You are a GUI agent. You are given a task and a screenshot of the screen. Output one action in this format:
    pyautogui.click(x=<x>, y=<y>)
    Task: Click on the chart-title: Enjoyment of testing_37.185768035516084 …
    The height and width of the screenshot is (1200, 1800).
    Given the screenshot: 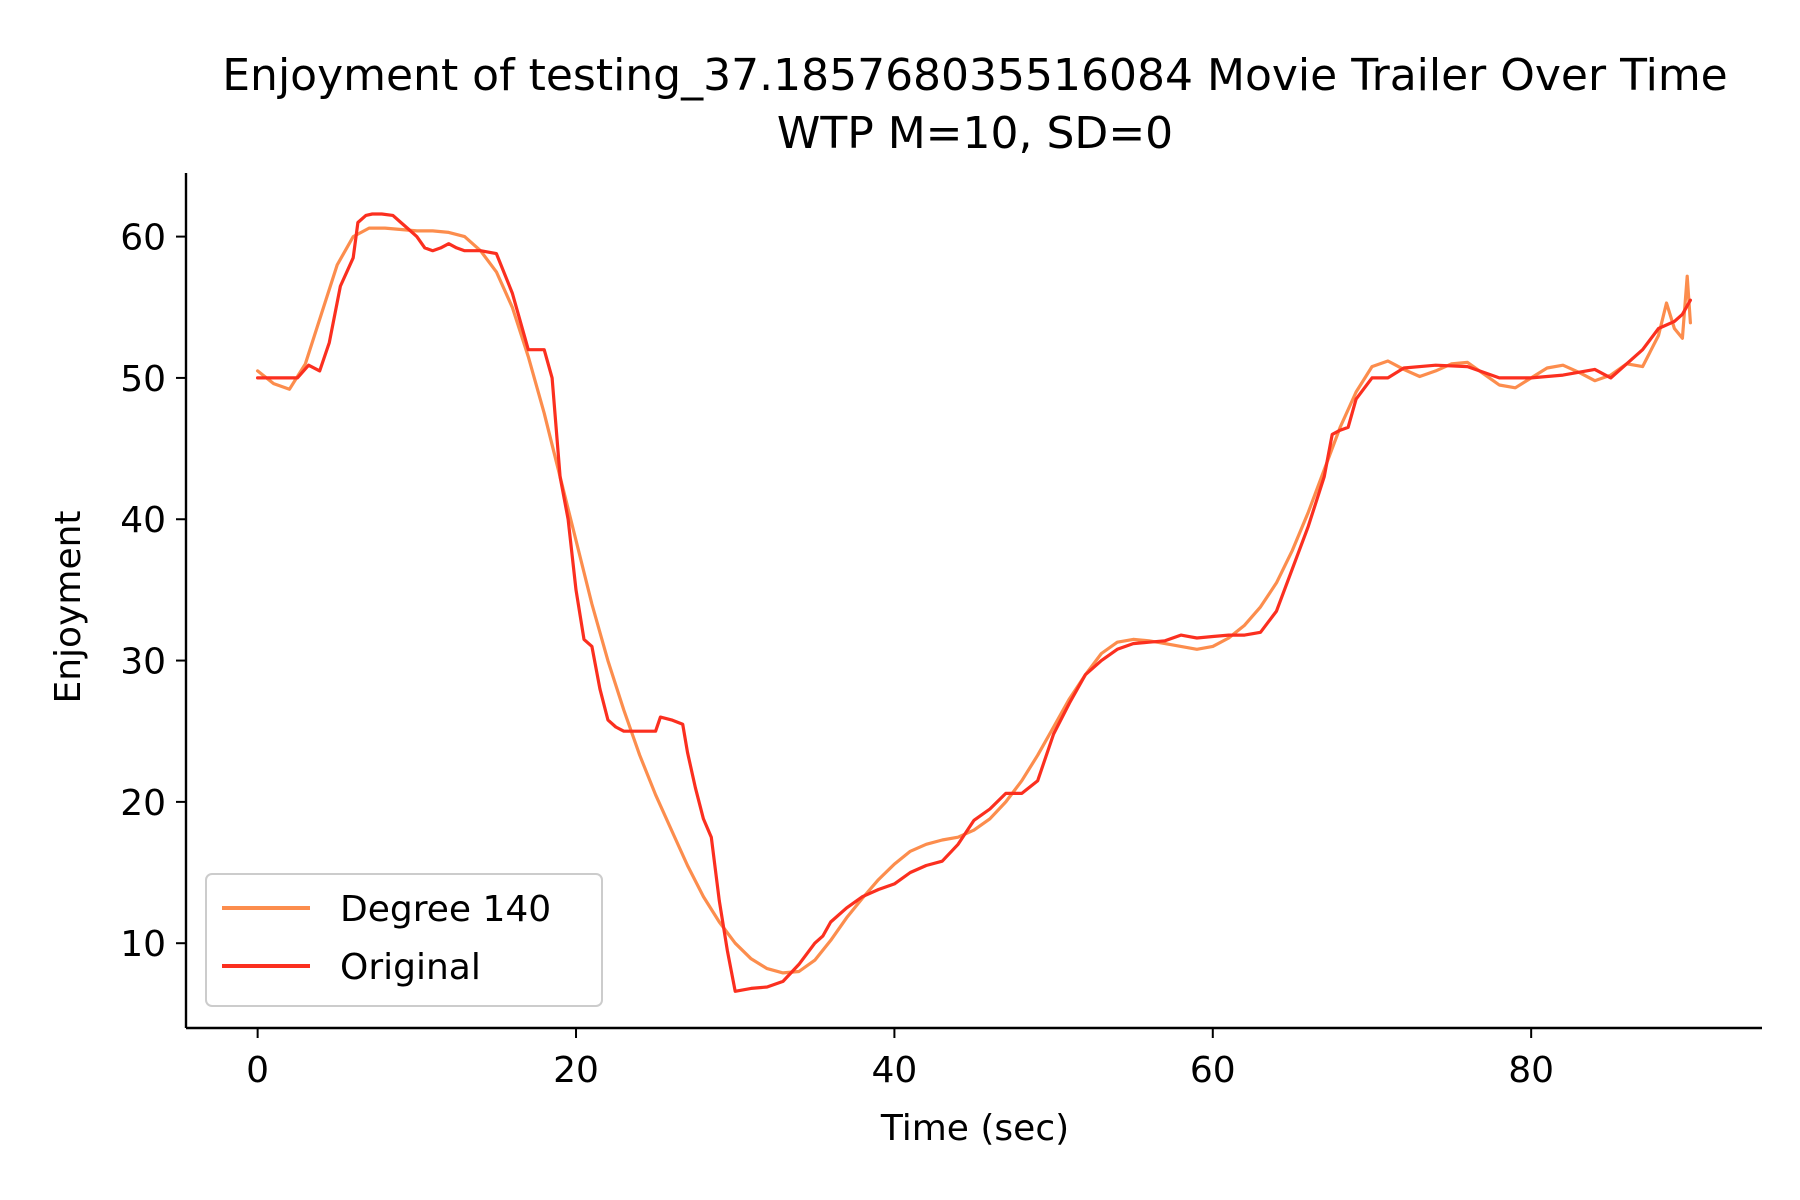 What is the action you would take?
    pyautogui.click(x=975, y=75)
    